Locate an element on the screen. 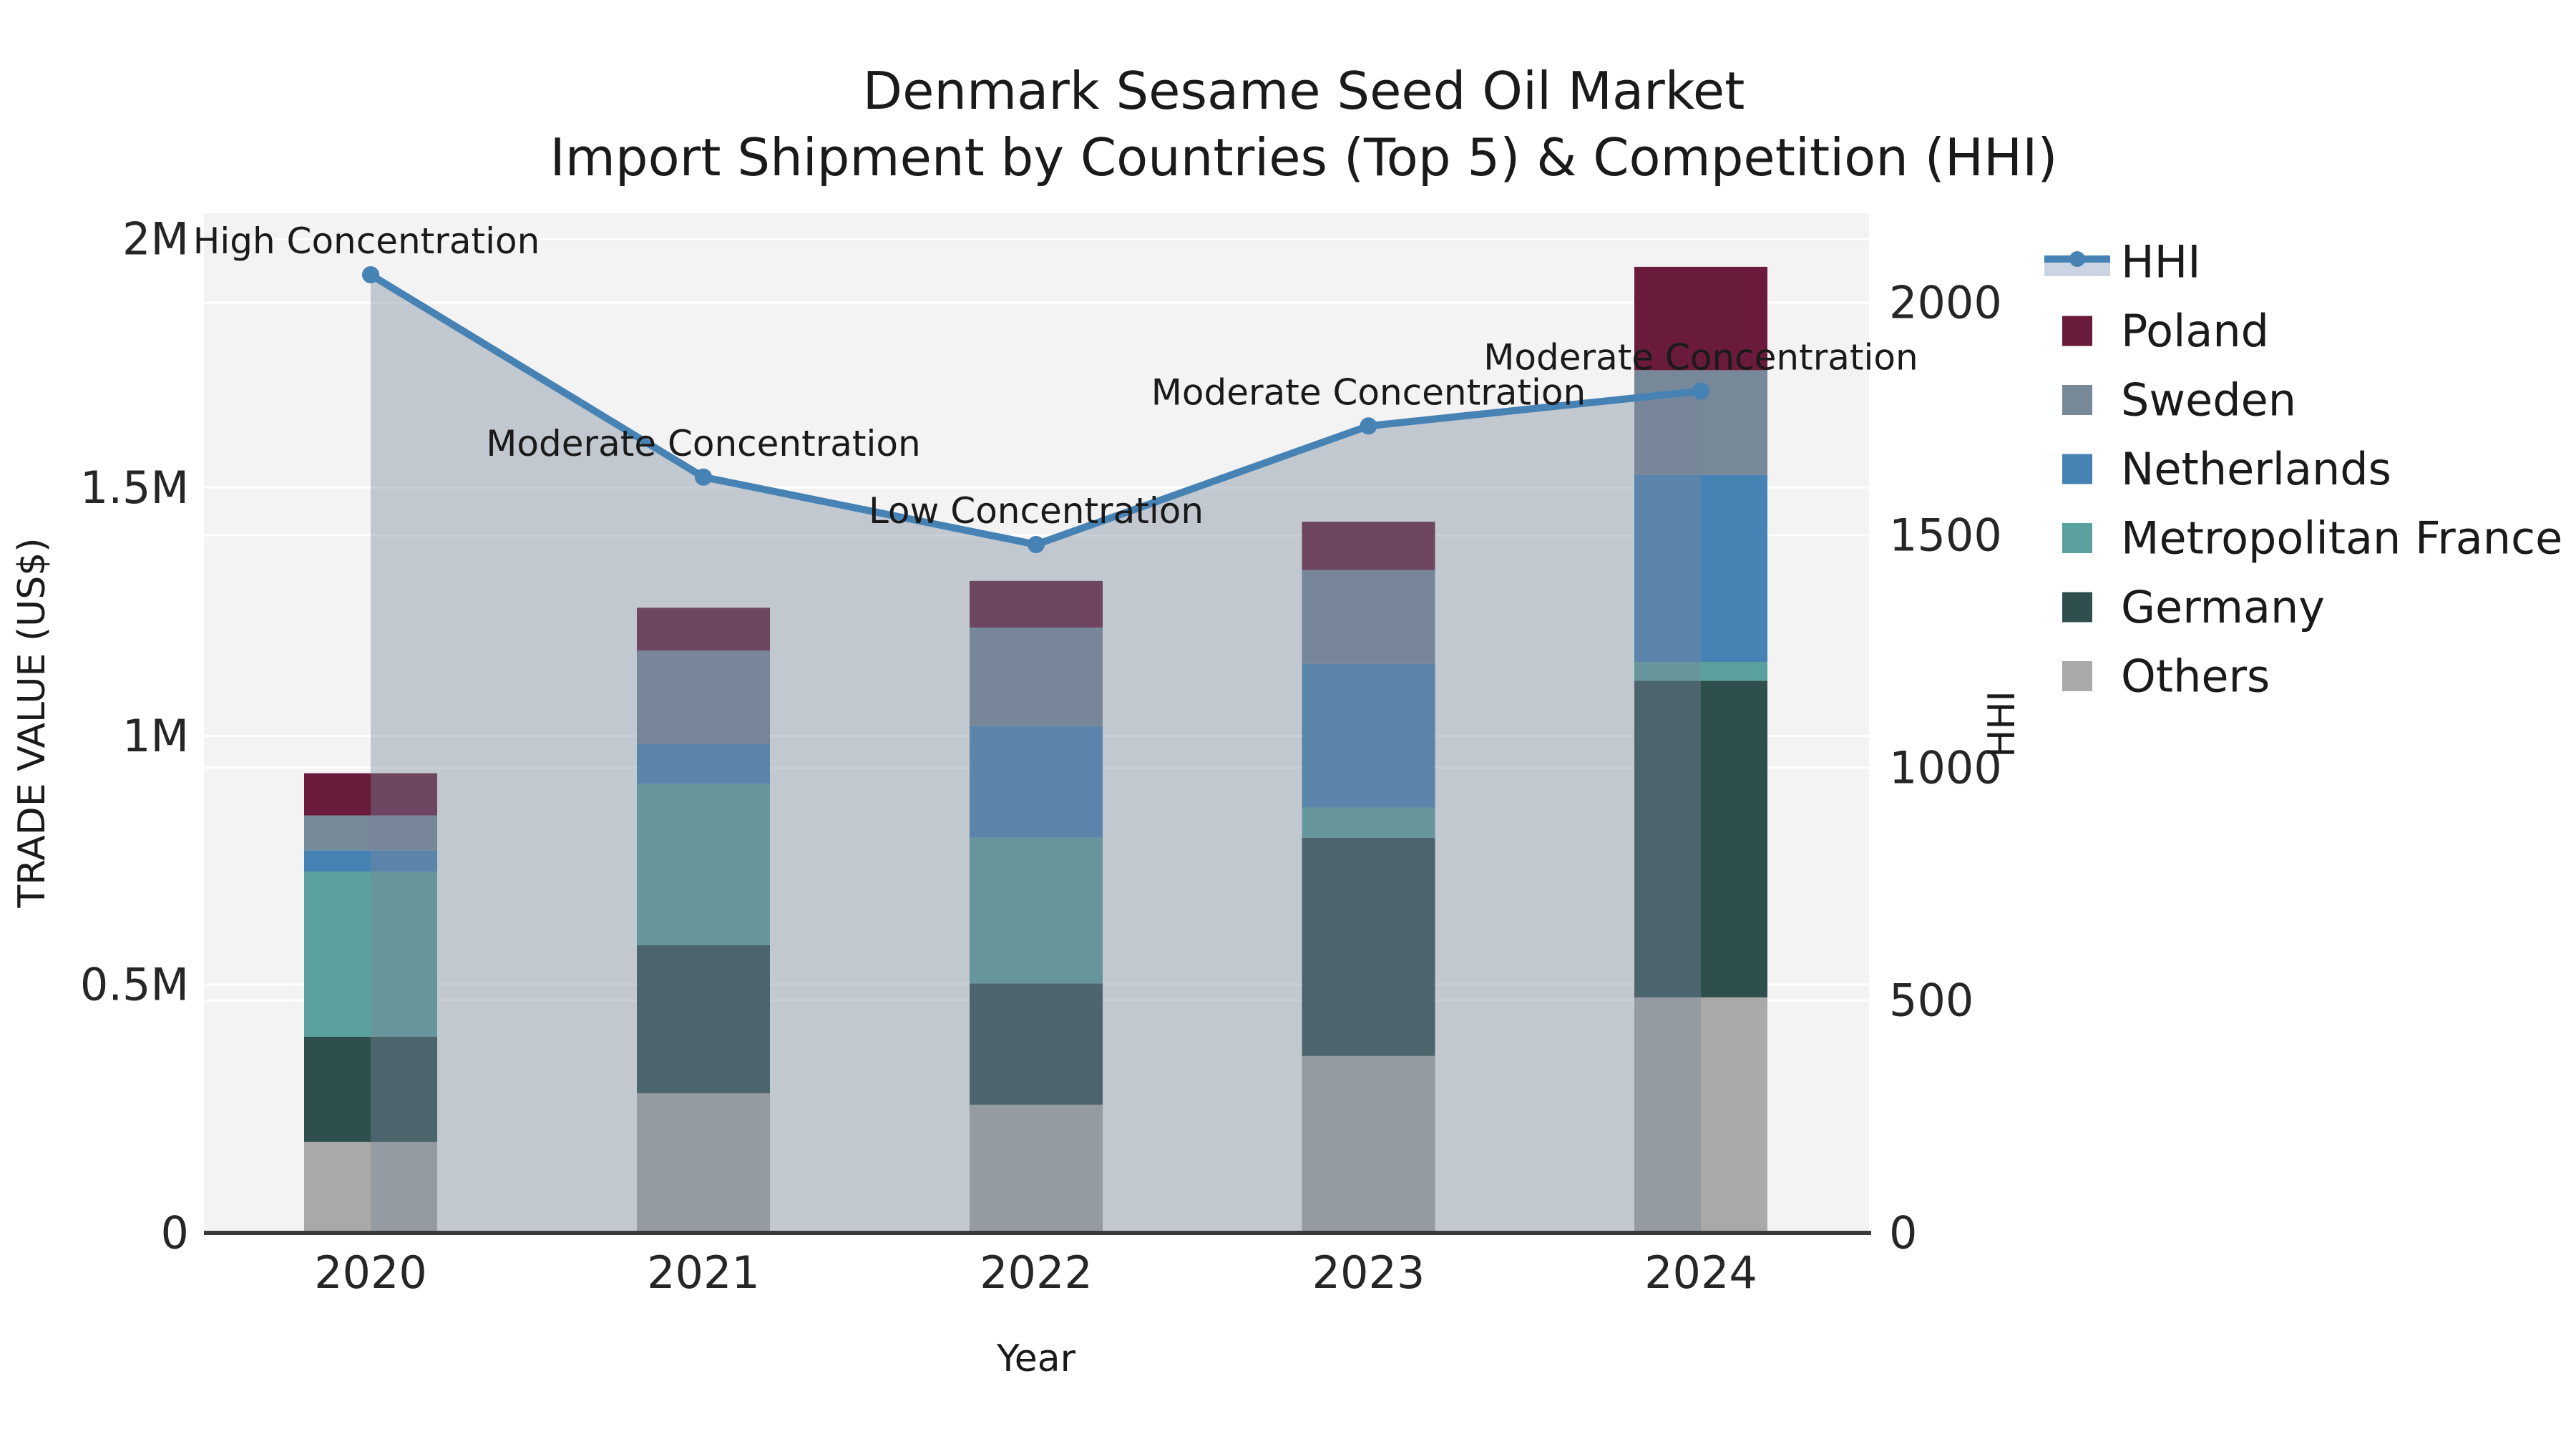  bar-segment-2023-netherlands is located at coordinates (1368, 735).